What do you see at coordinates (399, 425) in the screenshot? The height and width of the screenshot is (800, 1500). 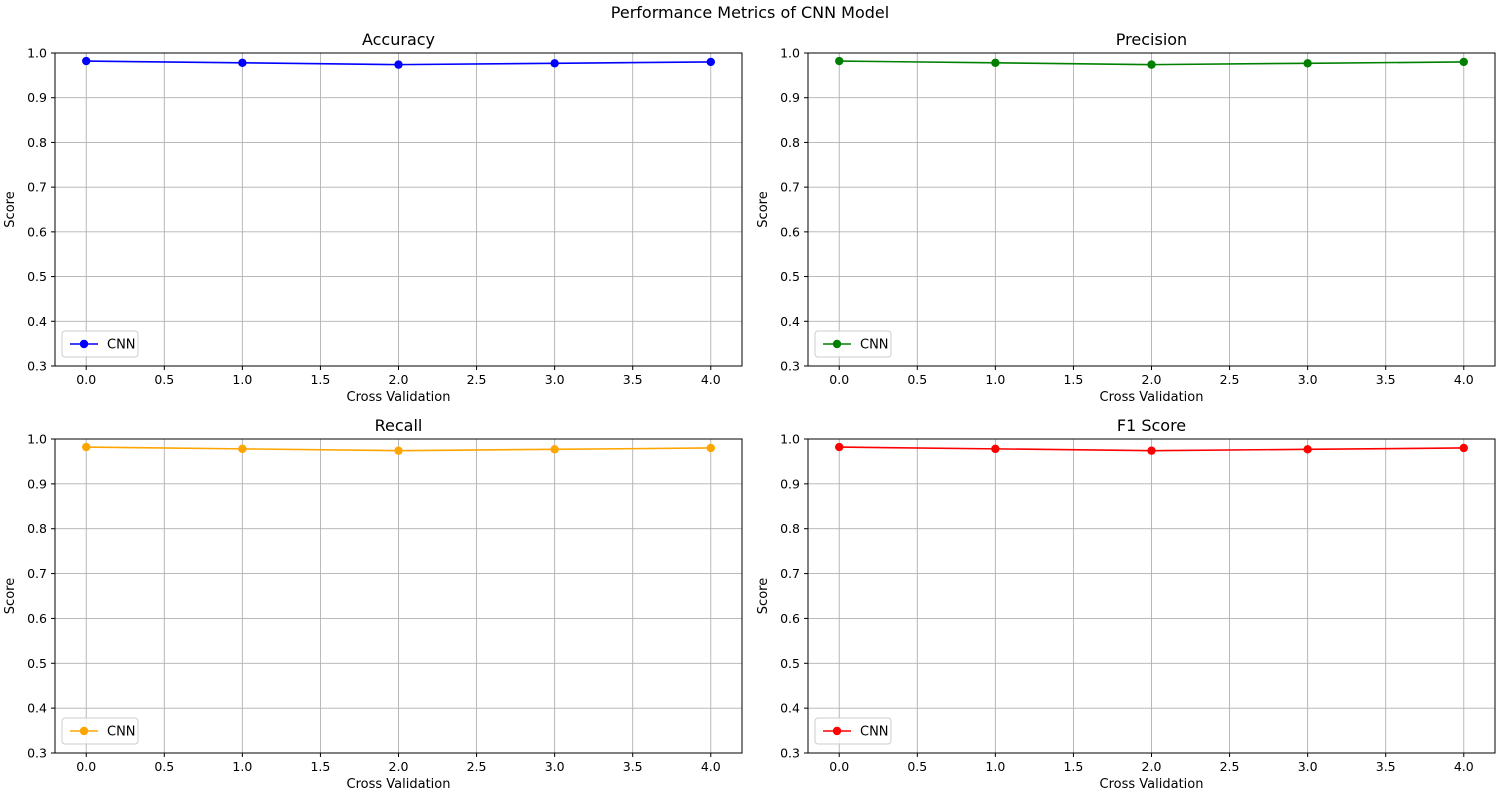 I see `subplot-title: Recall` at bounding box center [399, 425].